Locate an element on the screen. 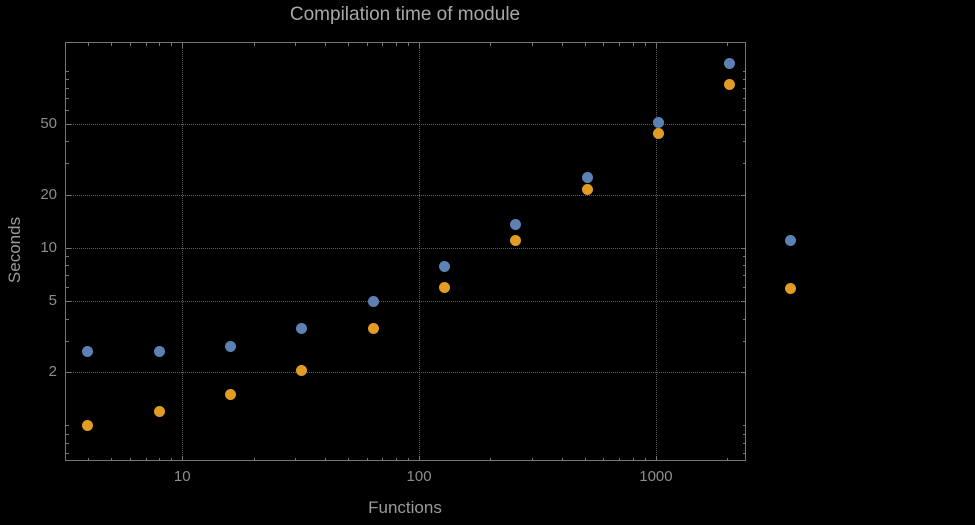 Image resolution: width=975 pixels, height=525 pixels. x-axis-label: Functions is located at coordinates (405, 507).